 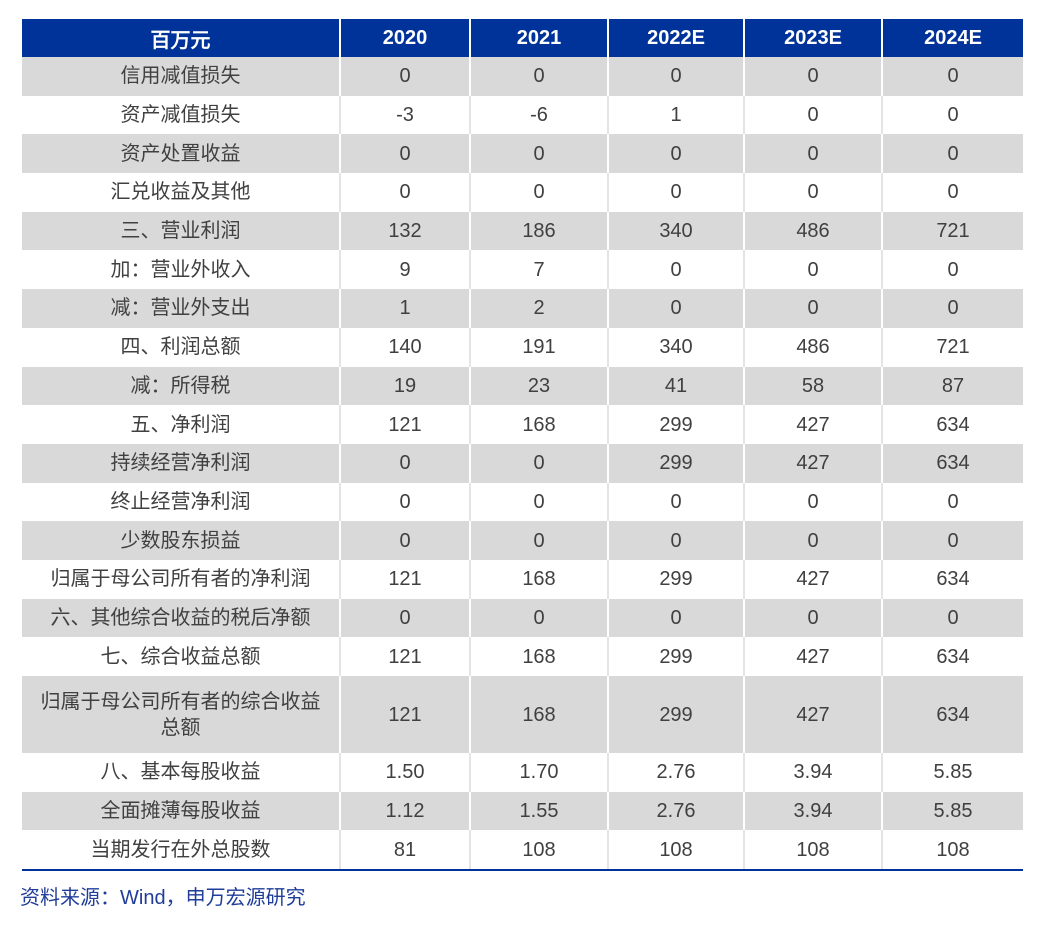 I want to click on source-note: 资料来源：Wind，申万宏源研究, so click(x=163, y=898).